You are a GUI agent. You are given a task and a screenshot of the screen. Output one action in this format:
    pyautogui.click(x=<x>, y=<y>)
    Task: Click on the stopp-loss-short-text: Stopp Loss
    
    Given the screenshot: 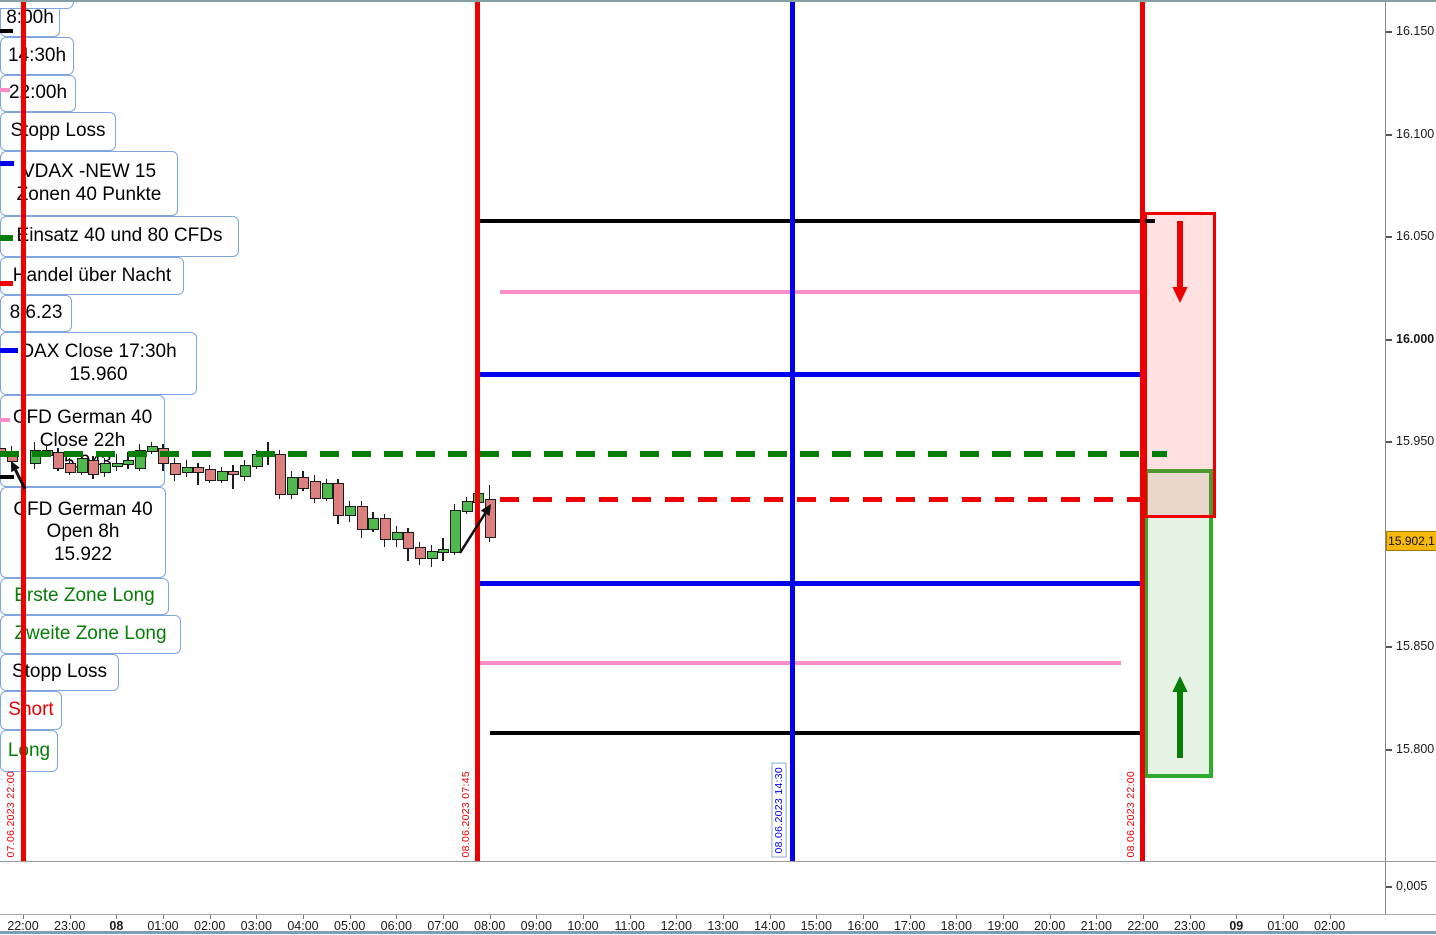 What is the action you would take?
    pyautogui.click(x=58, y=131)
    